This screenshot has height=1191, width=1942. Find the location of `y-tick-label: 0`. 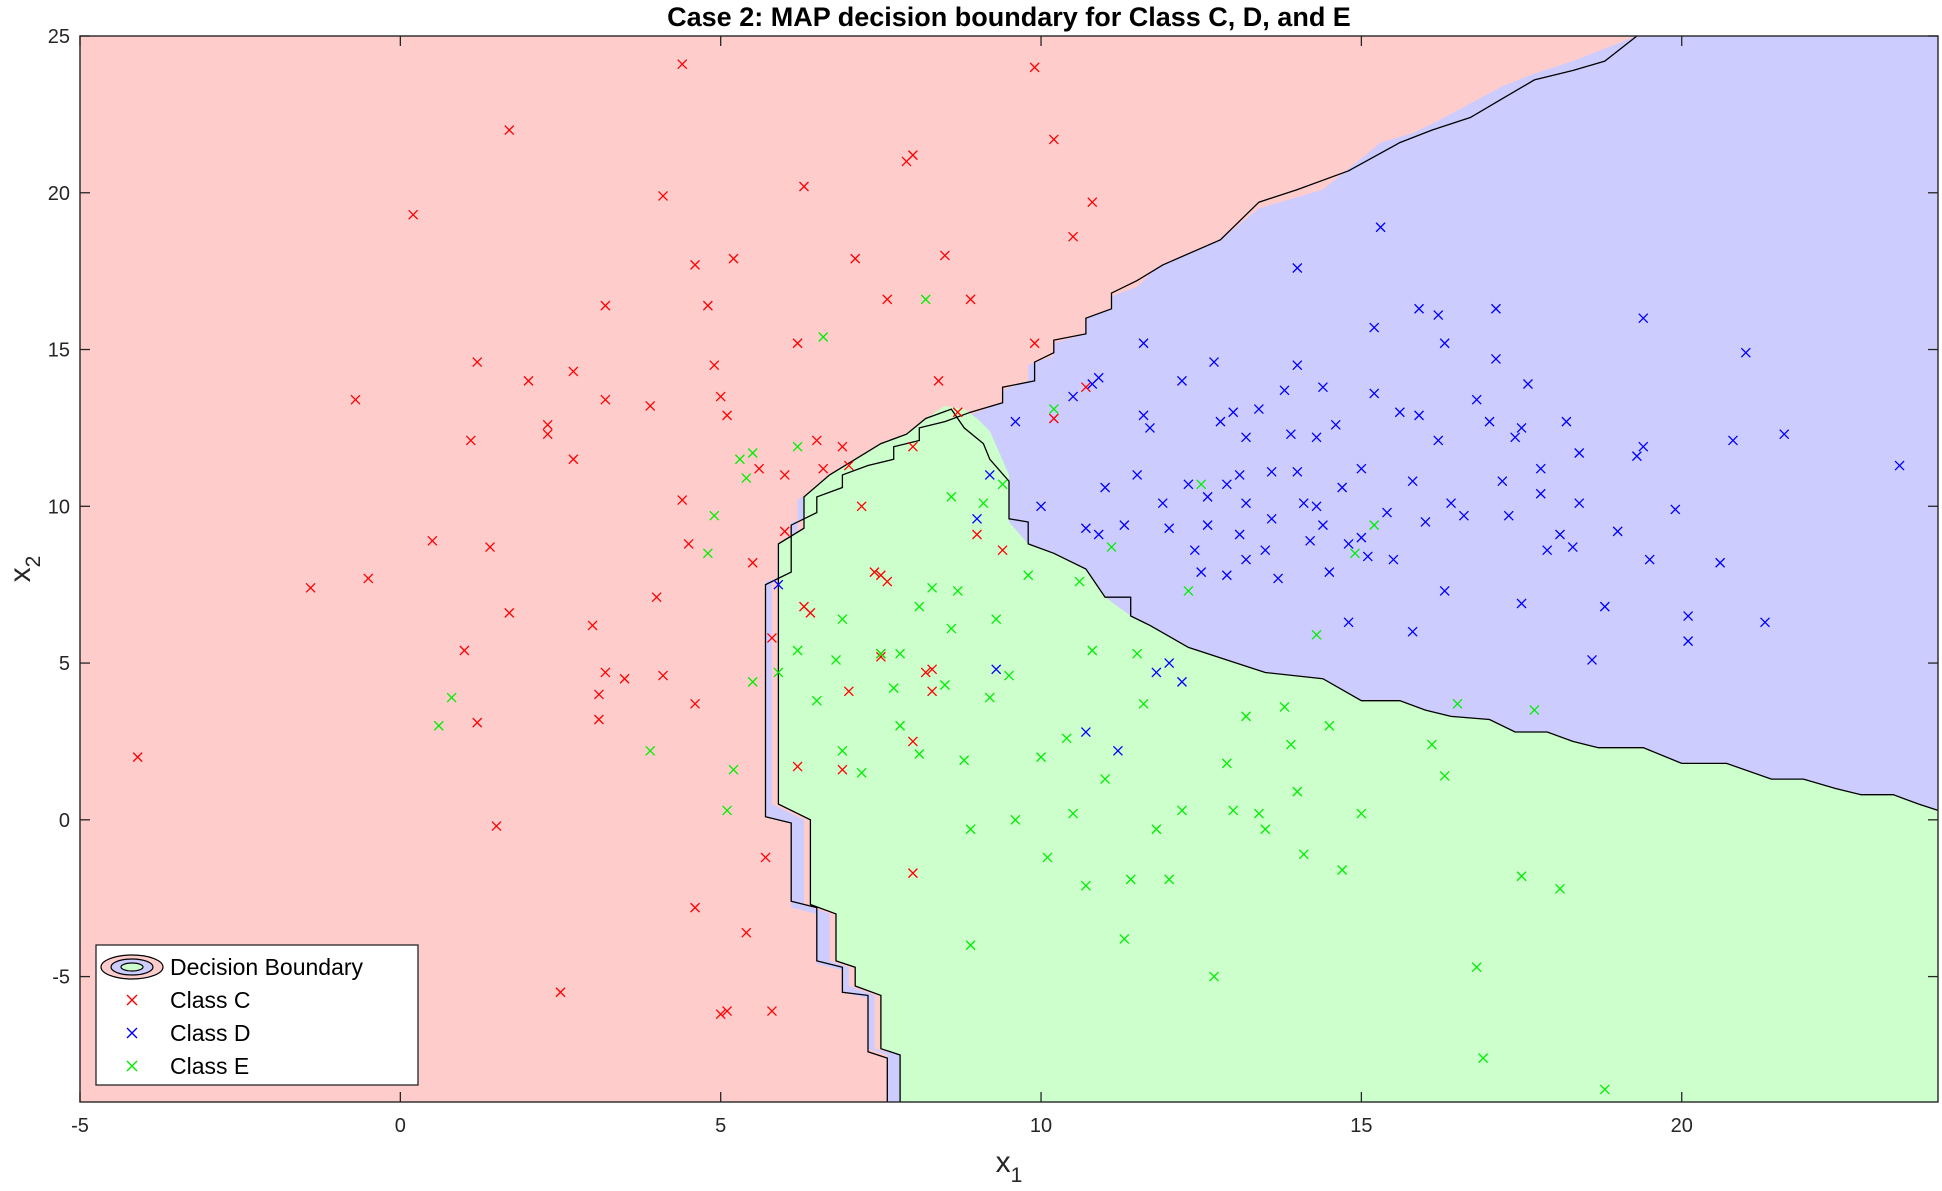

y-tick-label: 0 is located at coordinates (64, 821).